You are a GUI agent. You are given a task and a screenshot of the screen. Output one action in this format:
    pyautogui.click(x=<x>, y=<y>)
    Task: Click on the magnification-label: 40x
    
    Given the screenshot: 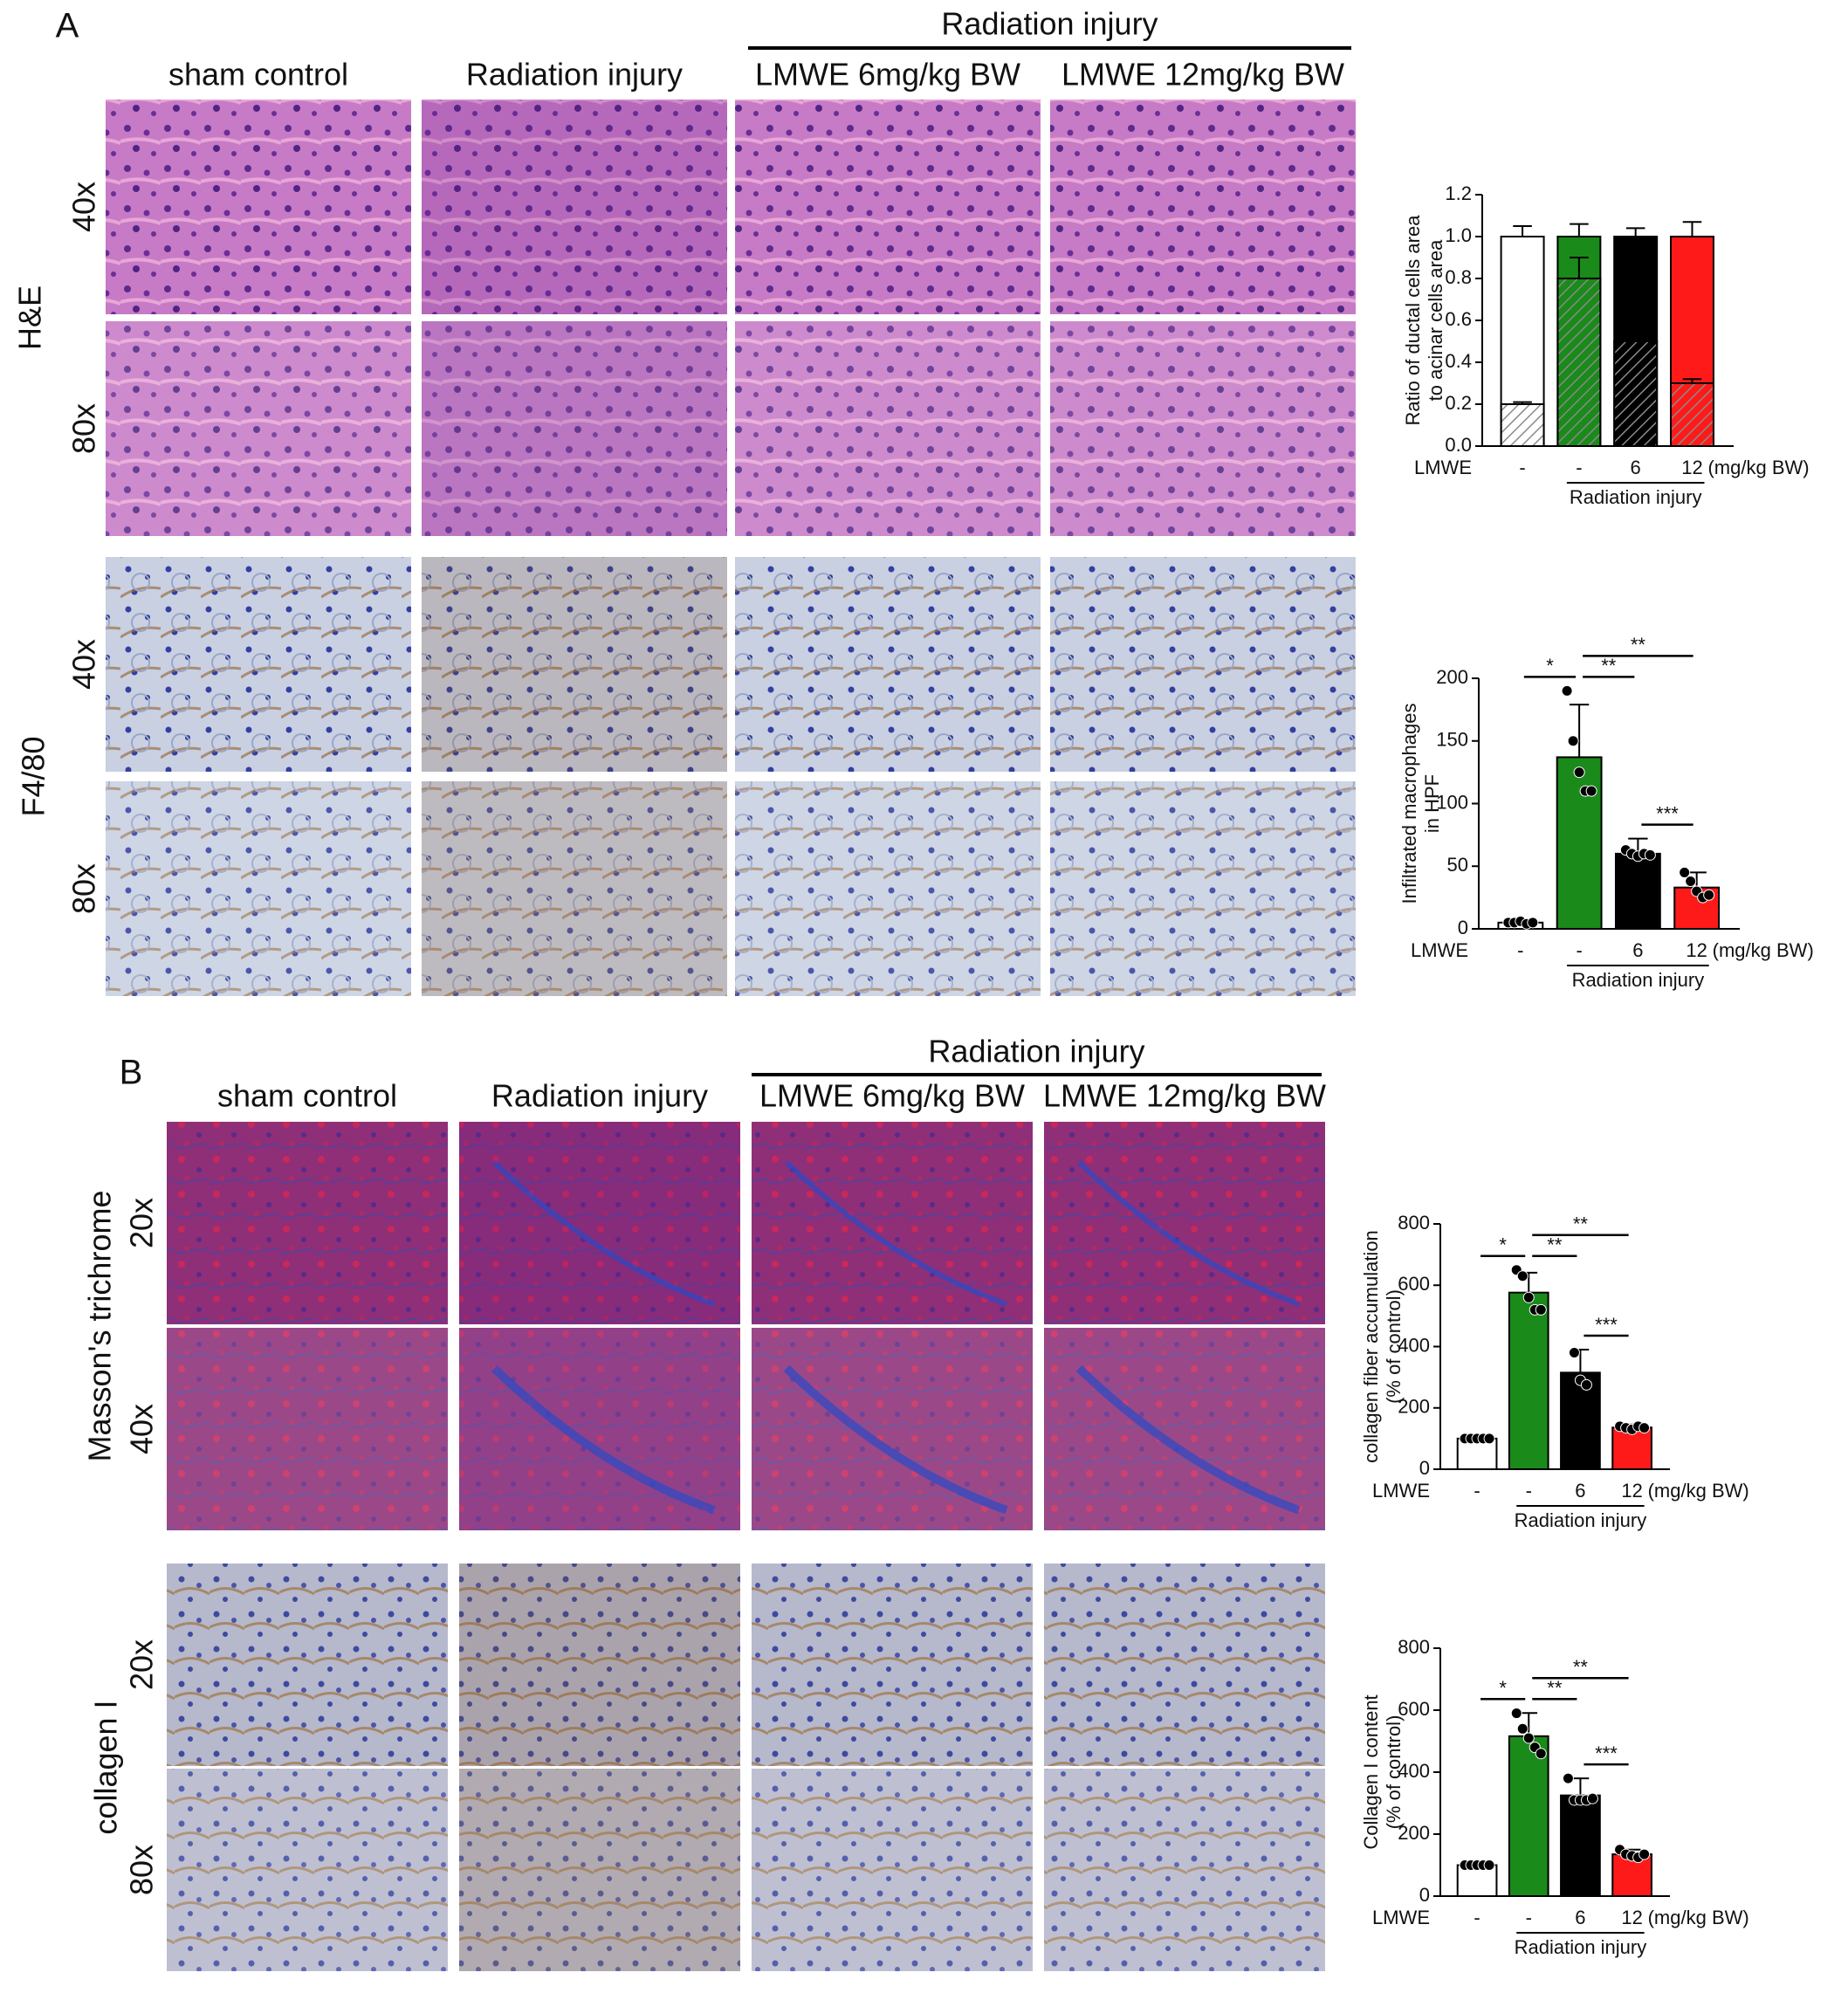 What is the action you would take?
    pyautogui.click(x=84, y=207)
    